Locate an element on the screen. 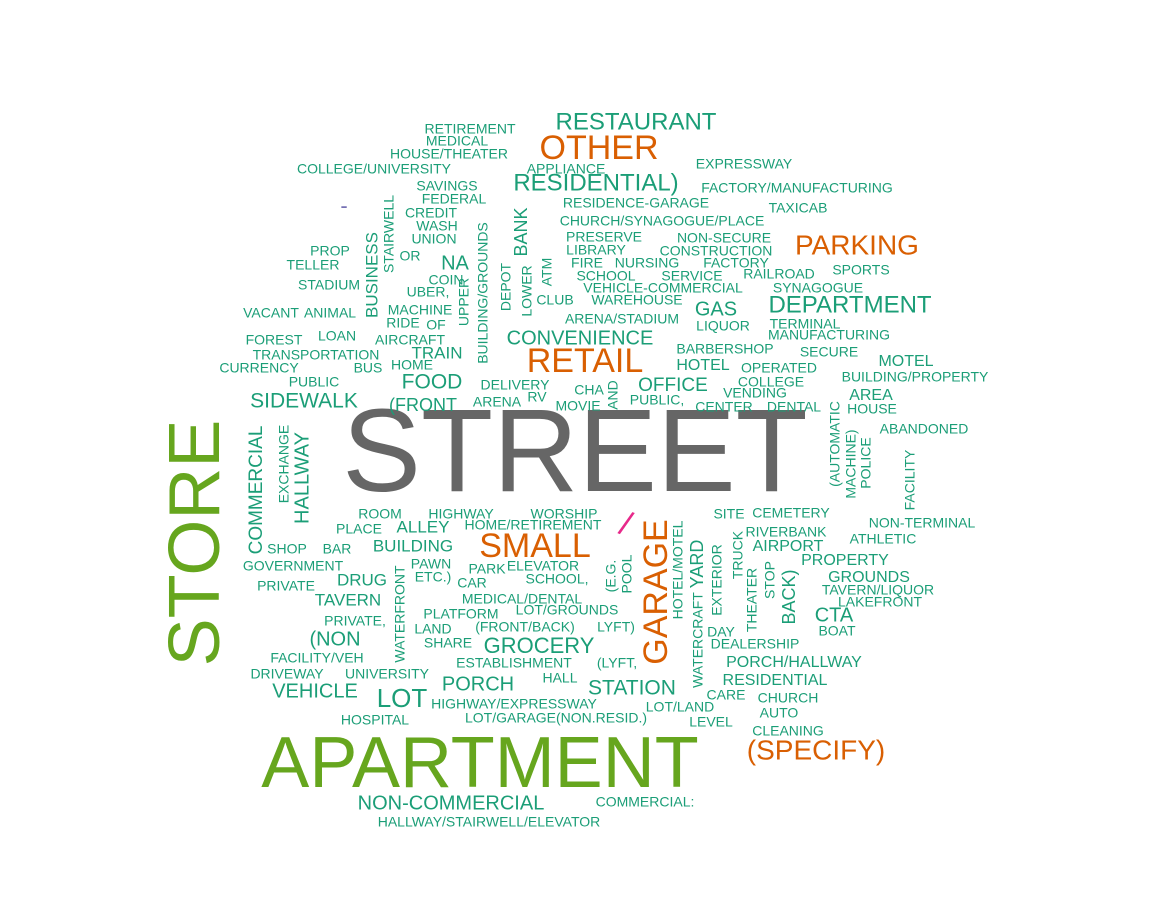 This screenshot has height=921, width=1152. word-warehouse: WAREHOUSE is located at coordinates (636, 300).